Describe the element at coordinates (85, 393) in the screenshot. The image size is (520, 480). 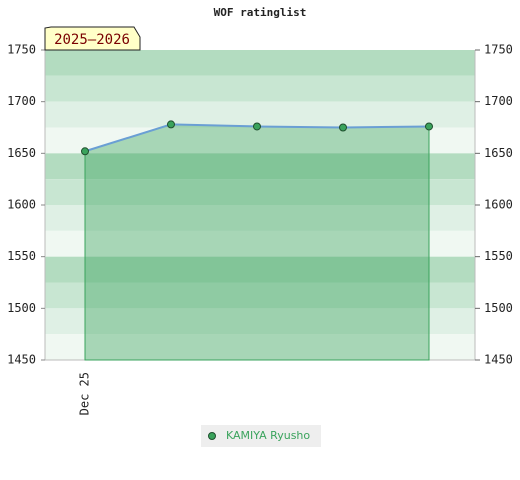
I see `x-tick-label: Dec 25` at that location.